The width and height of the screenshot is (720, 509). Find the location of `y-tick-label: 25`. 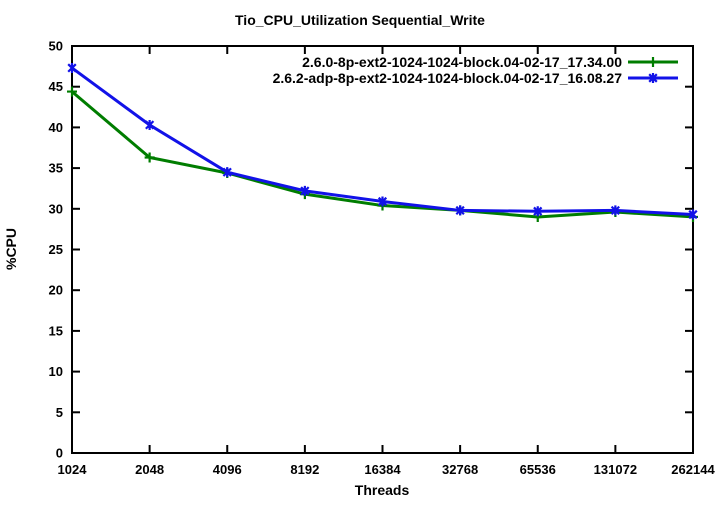

y-tick-label: 25 is located at coordinates (56, 249).